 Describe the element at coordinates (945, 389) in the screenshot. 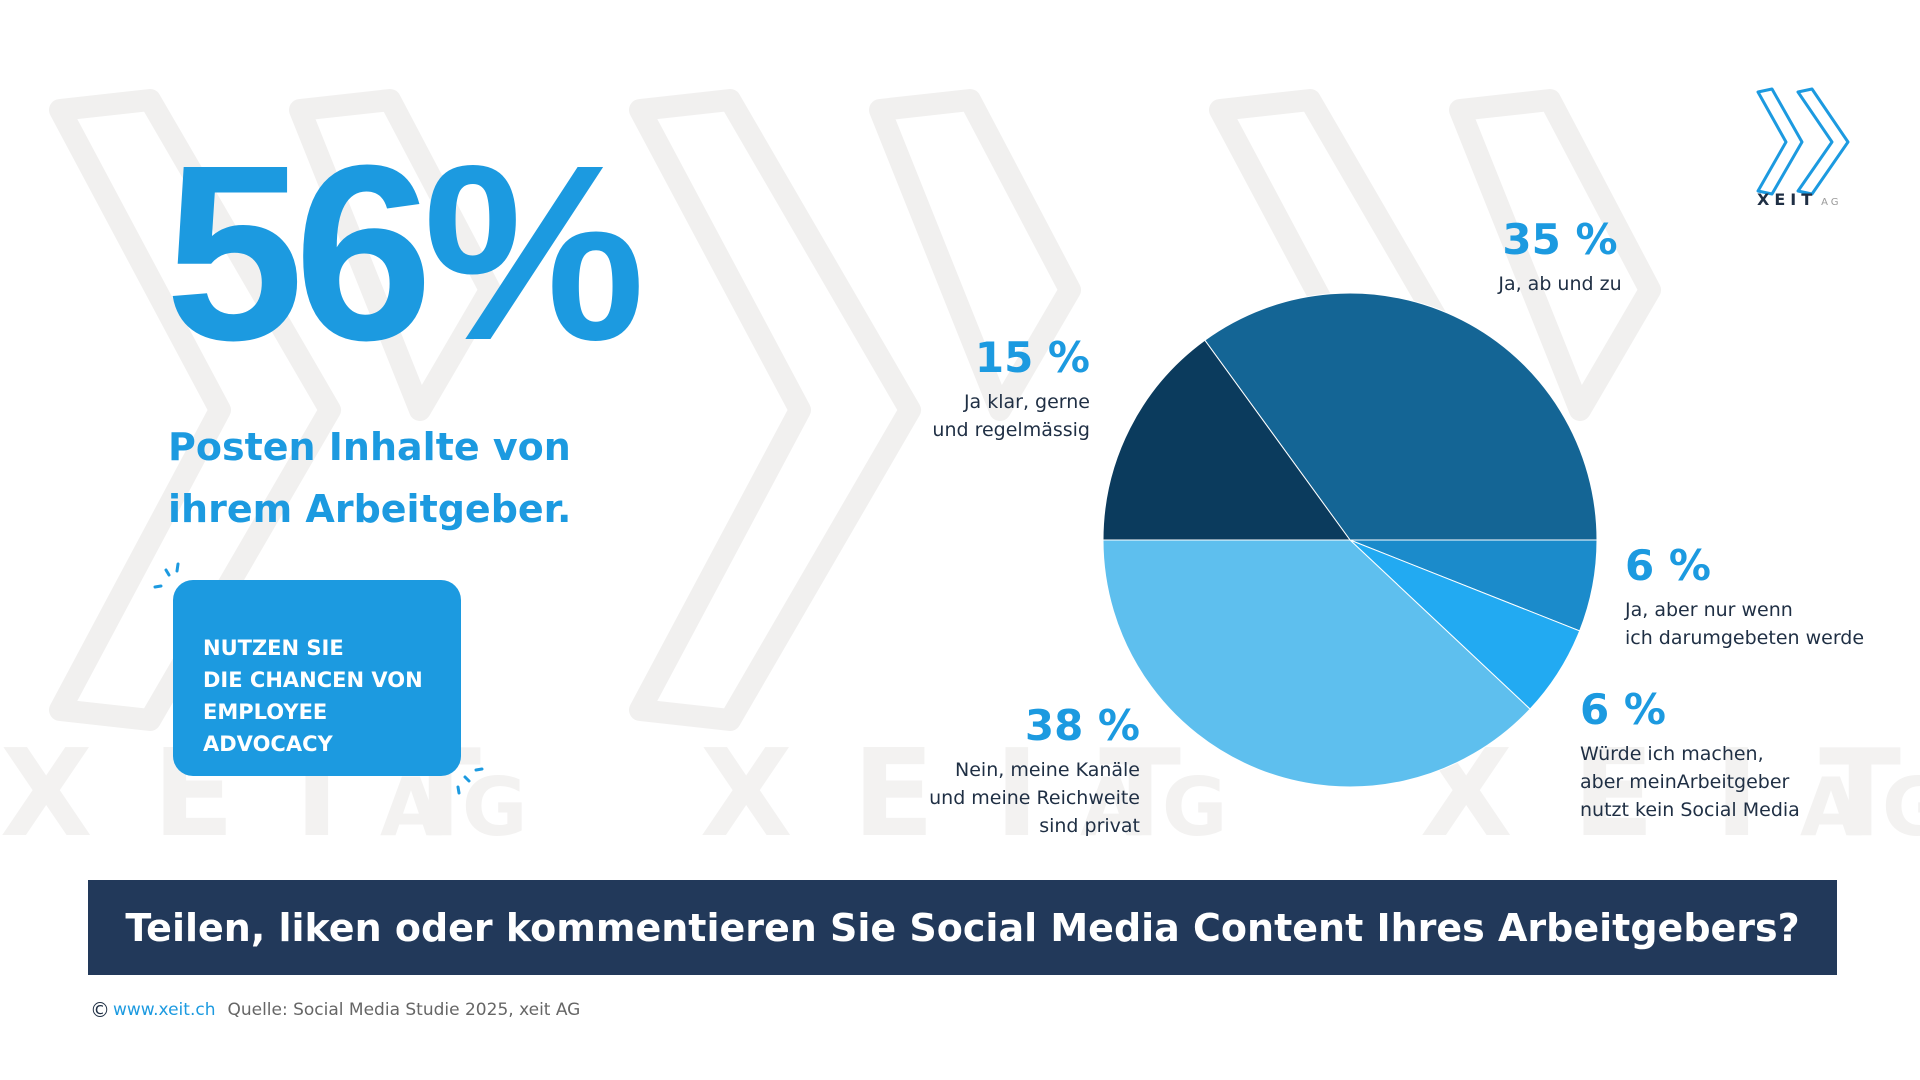

I see `label-slice-ja-klar: 15 % Ja klar, gerne und regelmässig` at that location.